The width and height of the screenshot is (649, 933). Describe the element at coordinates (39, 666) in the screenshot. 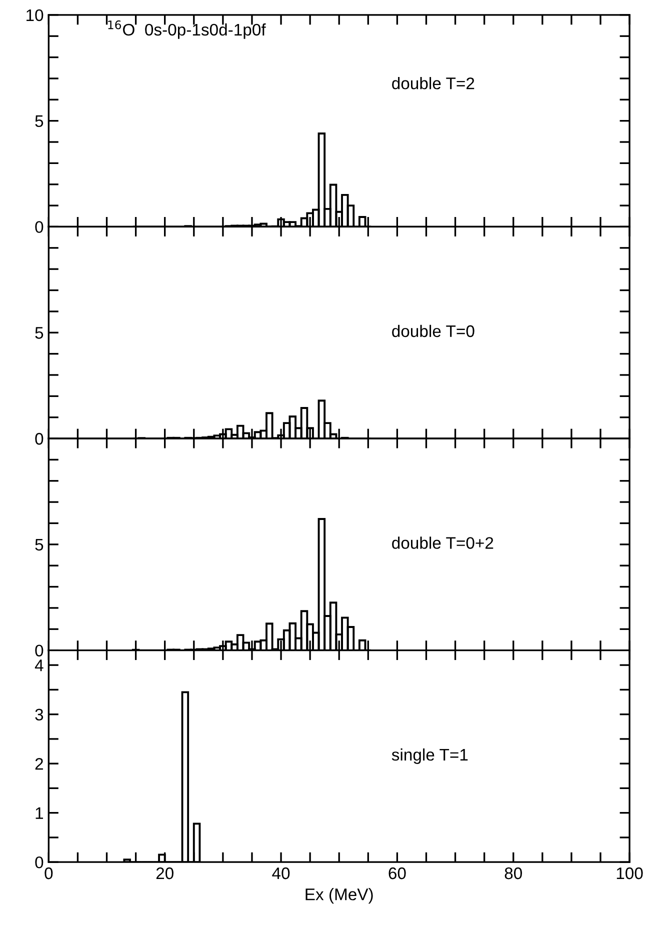

I see `y-tick-label: 4` at that location.